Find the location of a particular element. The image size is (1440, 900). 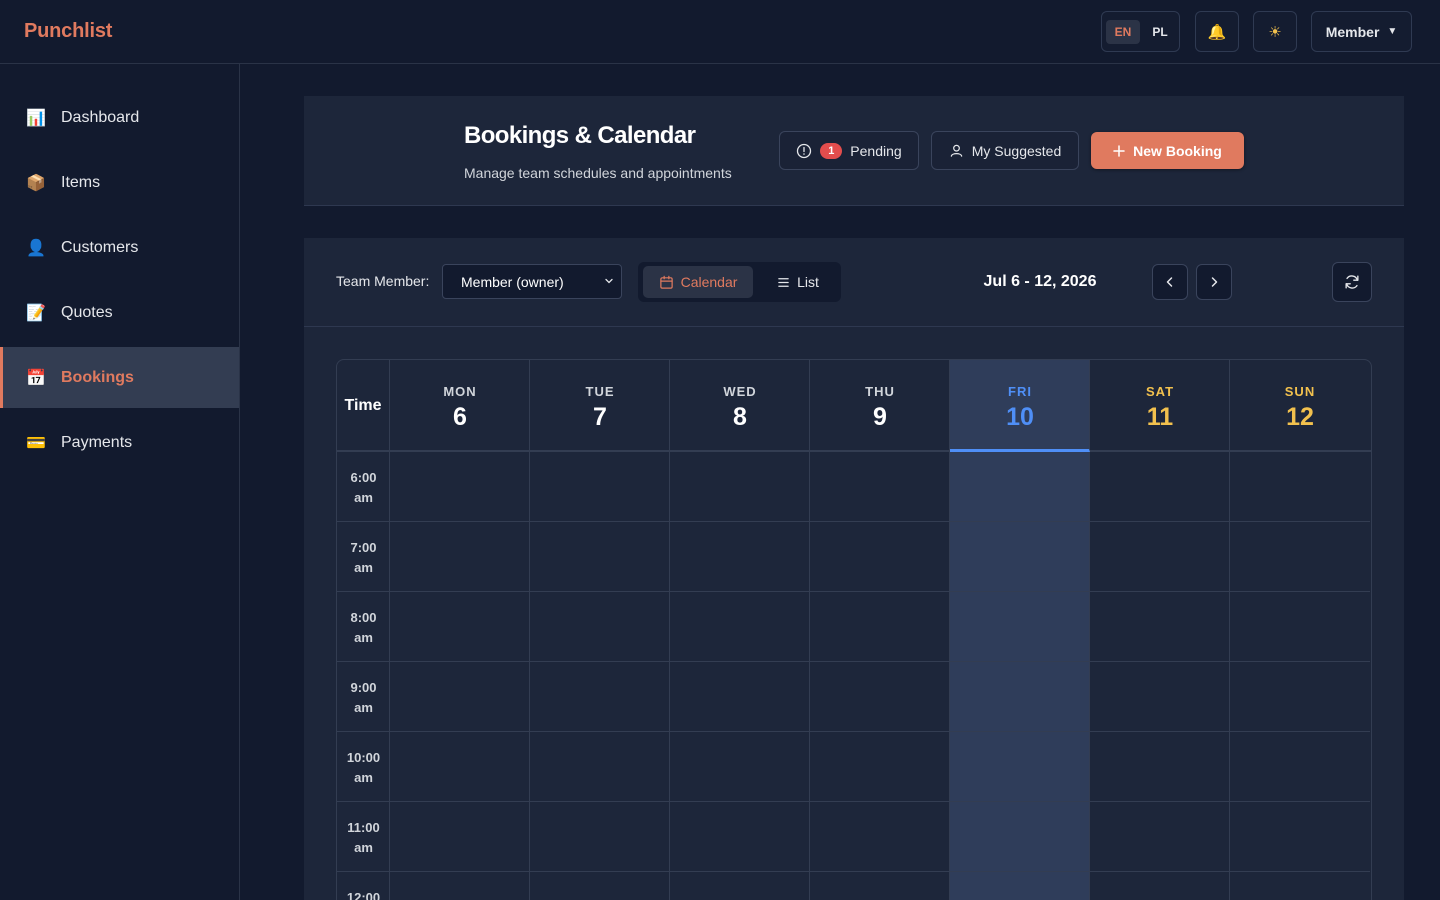

time-slot-label: 10:00 am is located at coordinates (363, 767).